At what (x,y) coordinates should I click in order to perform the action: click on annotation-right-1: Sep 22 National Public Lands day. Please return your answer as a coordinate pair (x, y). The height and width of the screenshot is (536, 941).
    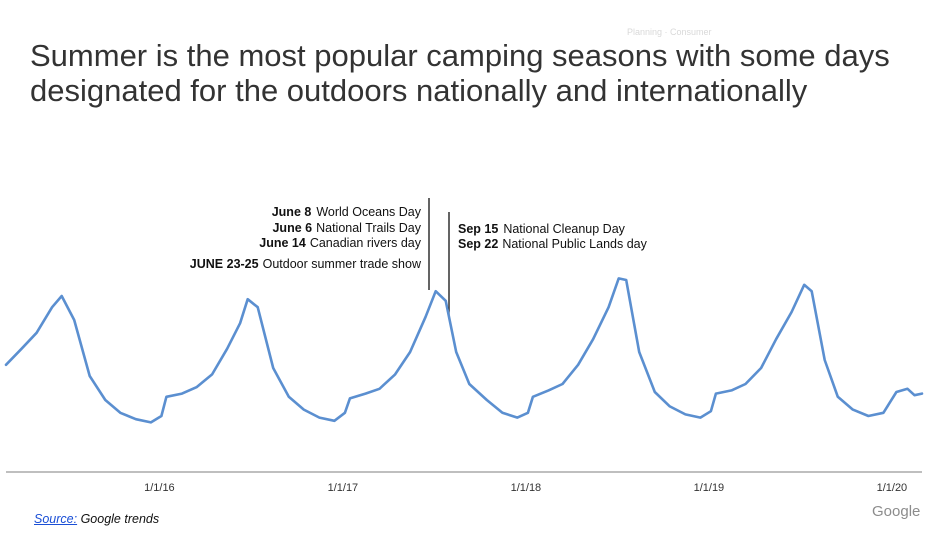
    Looking at the image, I should click on (553, 244).